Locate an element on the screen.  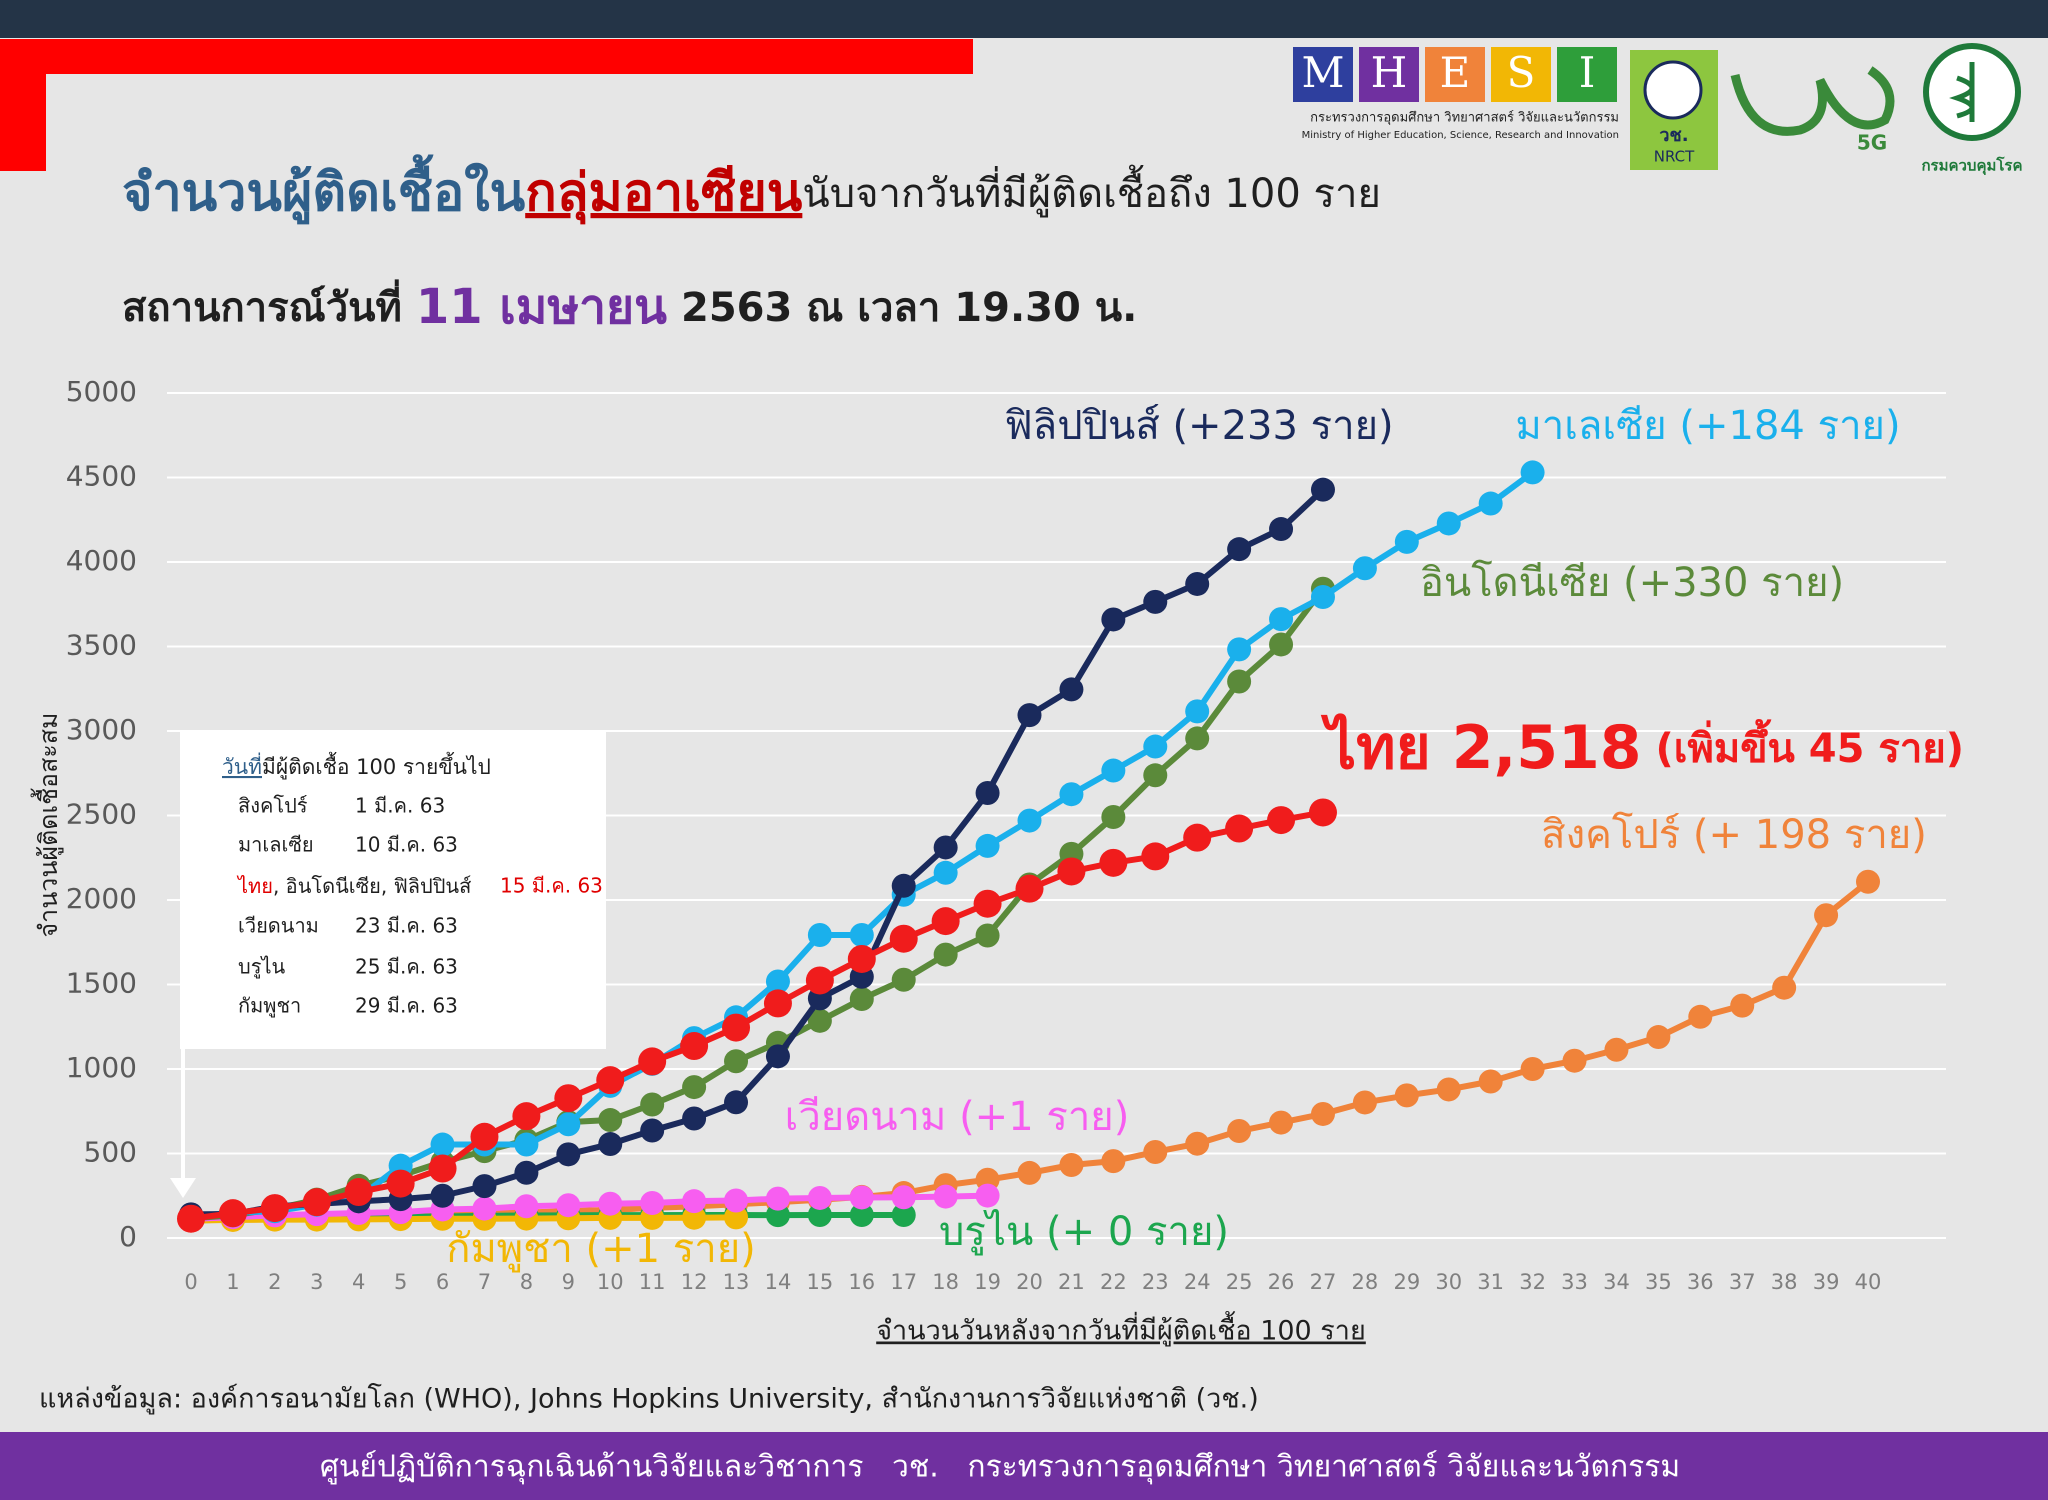
annotation-box is located at coordinates (393, 890).